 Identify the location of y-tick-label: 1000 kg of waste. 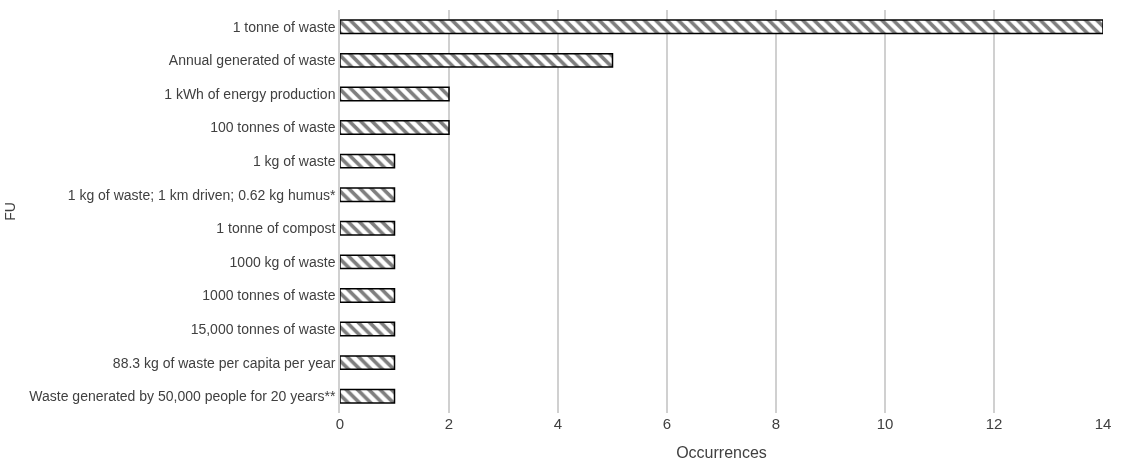
(282, 261).